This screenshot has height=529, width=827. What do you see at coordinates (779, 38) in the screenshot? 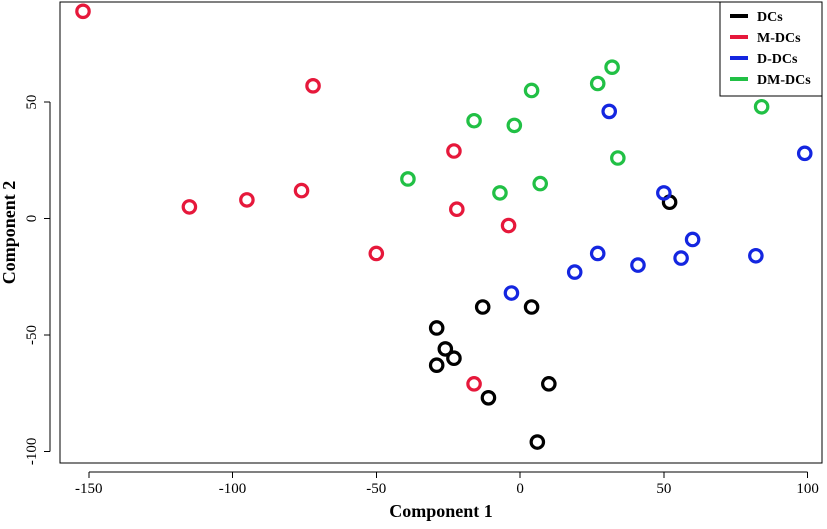
I see `legend-label-m-dcs: M-DCs` at bounding box center [779, 38].